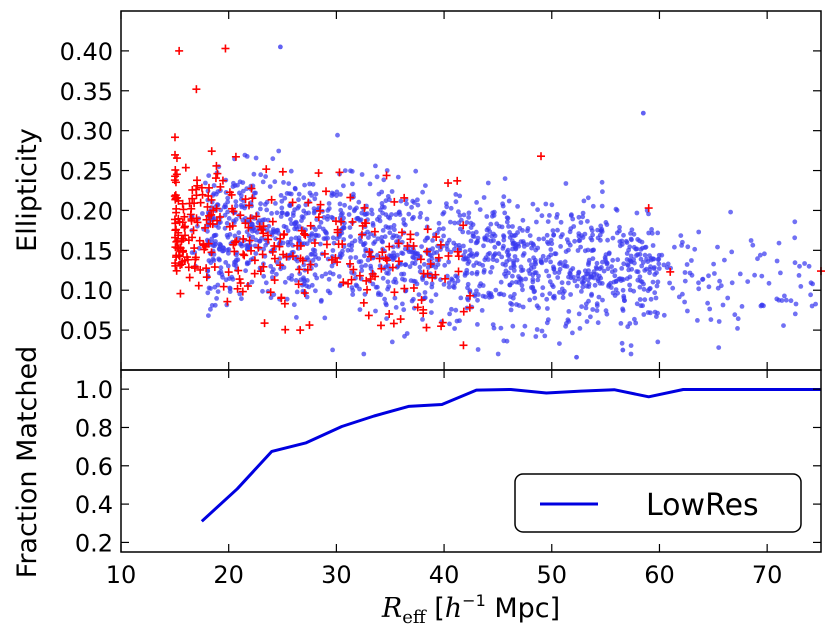  What do you see at coordinates (86, 291) in the screenshot?
I see `top-y-tick-label: 0.10` at bounding box center [86, 291].